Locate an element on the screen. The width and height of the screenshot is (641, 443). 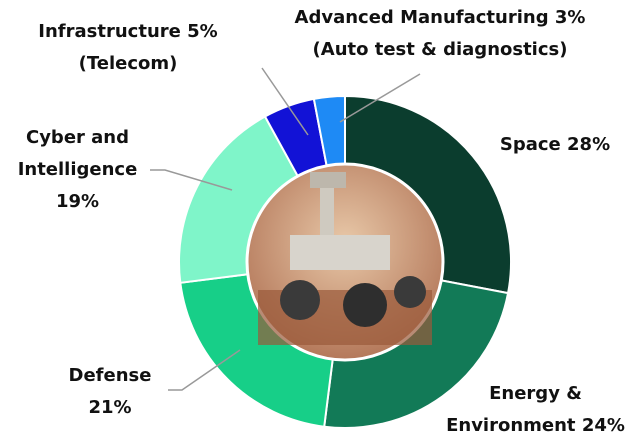
slice-label: Energy & Environment 24% is located at coordinates (535, 410).